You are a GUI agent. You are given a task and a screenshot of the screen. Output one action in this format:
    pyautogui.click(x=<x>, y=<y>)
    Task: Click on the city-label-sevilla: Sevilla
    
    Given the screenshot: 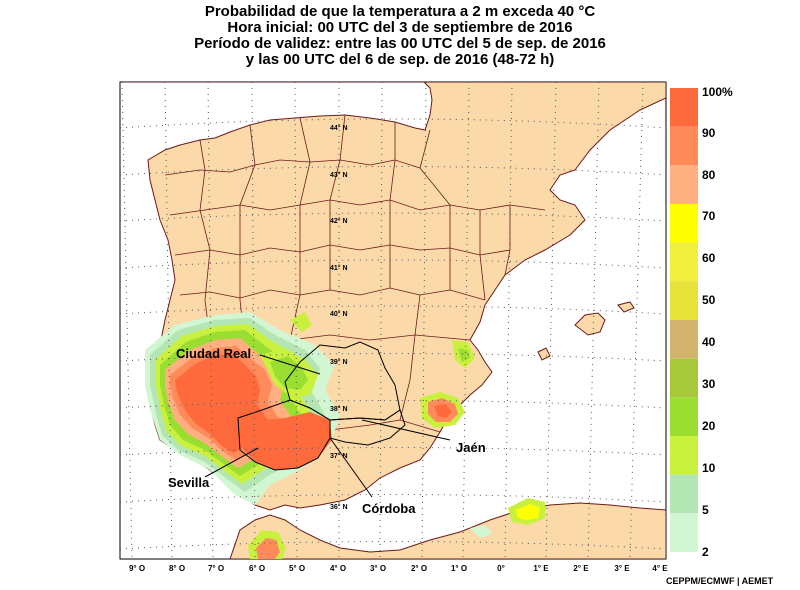 What is the action you would take?
    pyautogui.click(x=189, y=482)
    